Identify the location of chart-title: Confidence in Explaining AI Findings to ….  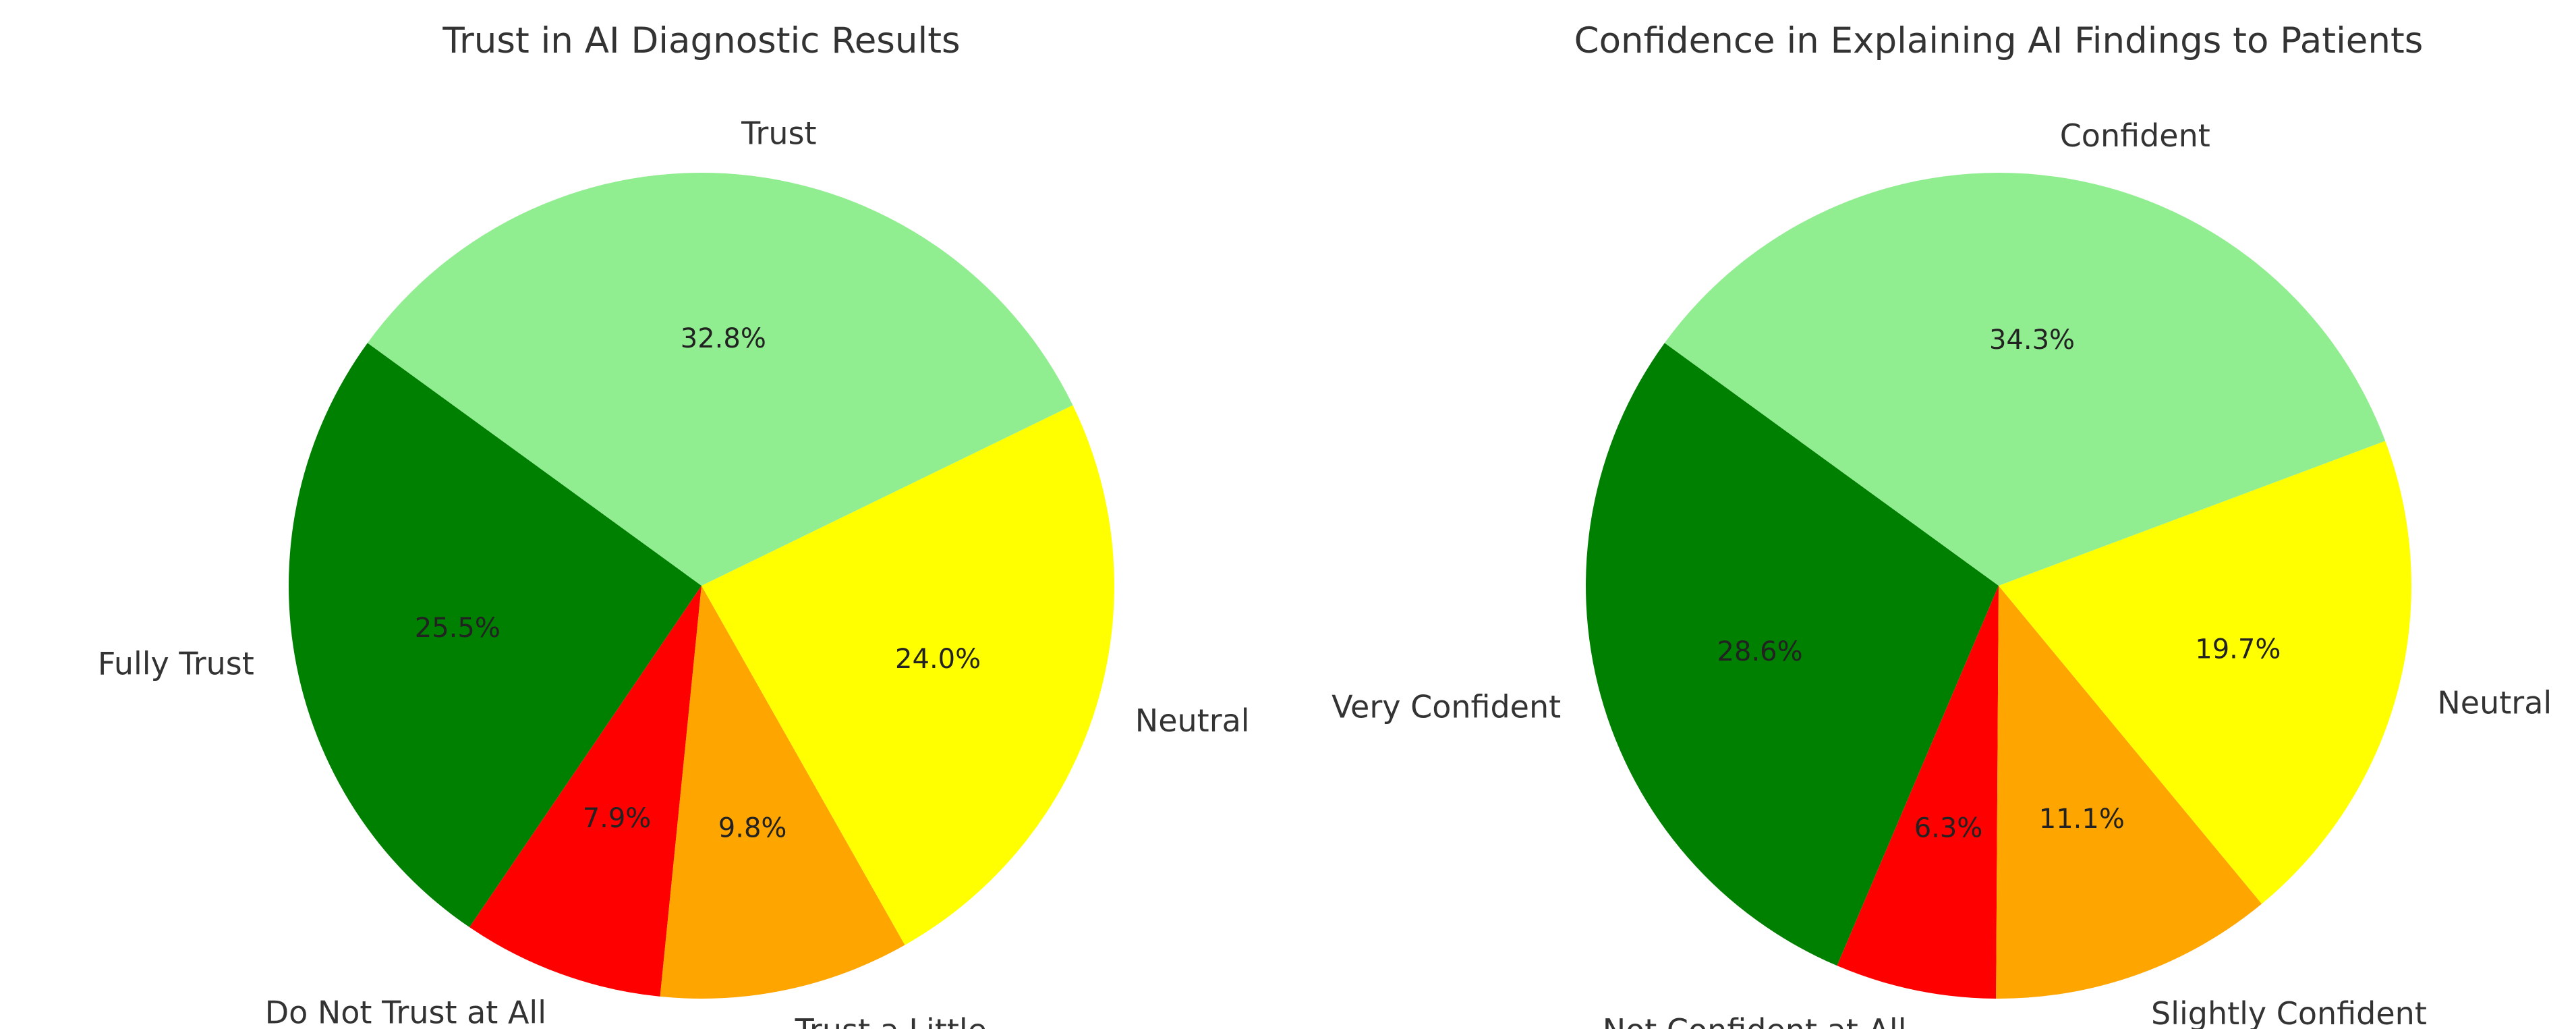
(1999, 40).